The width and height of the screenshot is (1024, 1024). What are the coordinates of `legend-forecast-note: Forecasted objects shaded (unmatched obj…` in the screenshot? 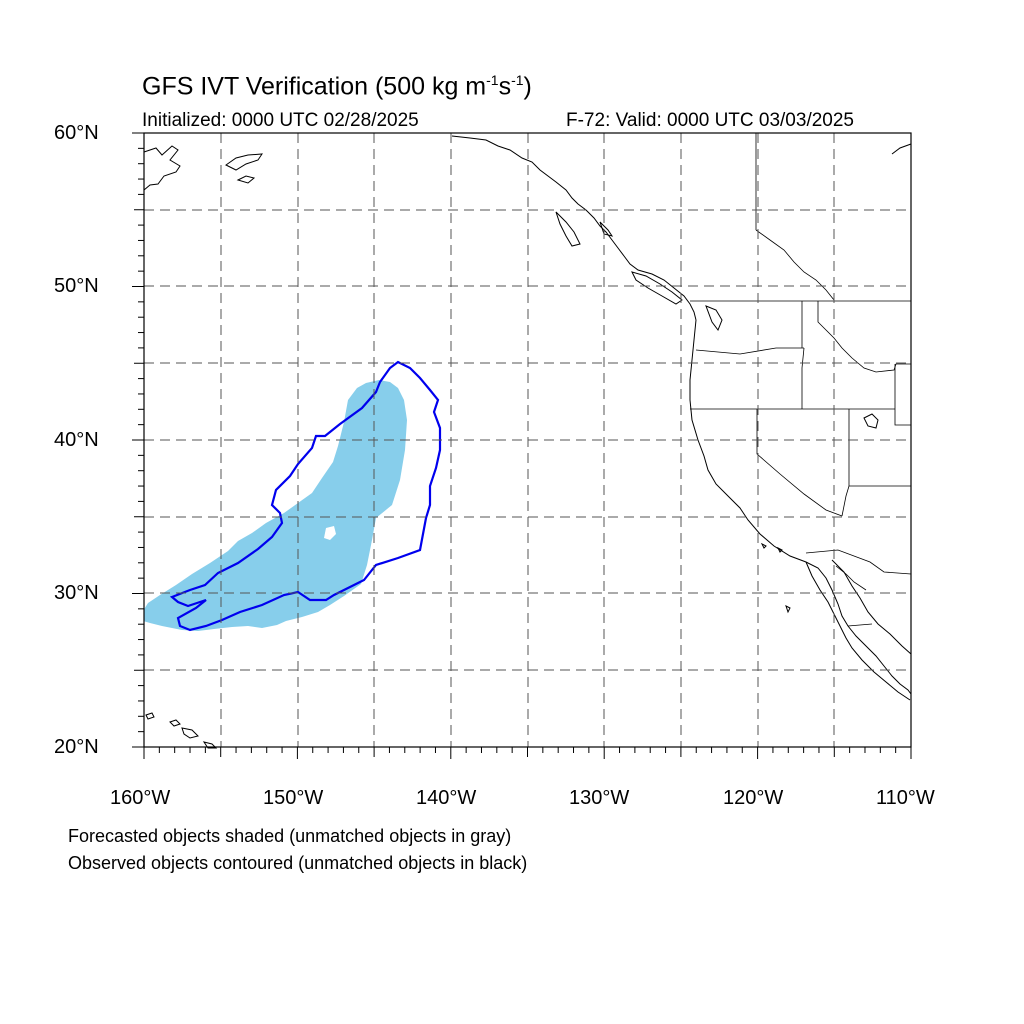 It's located at (290, 836).